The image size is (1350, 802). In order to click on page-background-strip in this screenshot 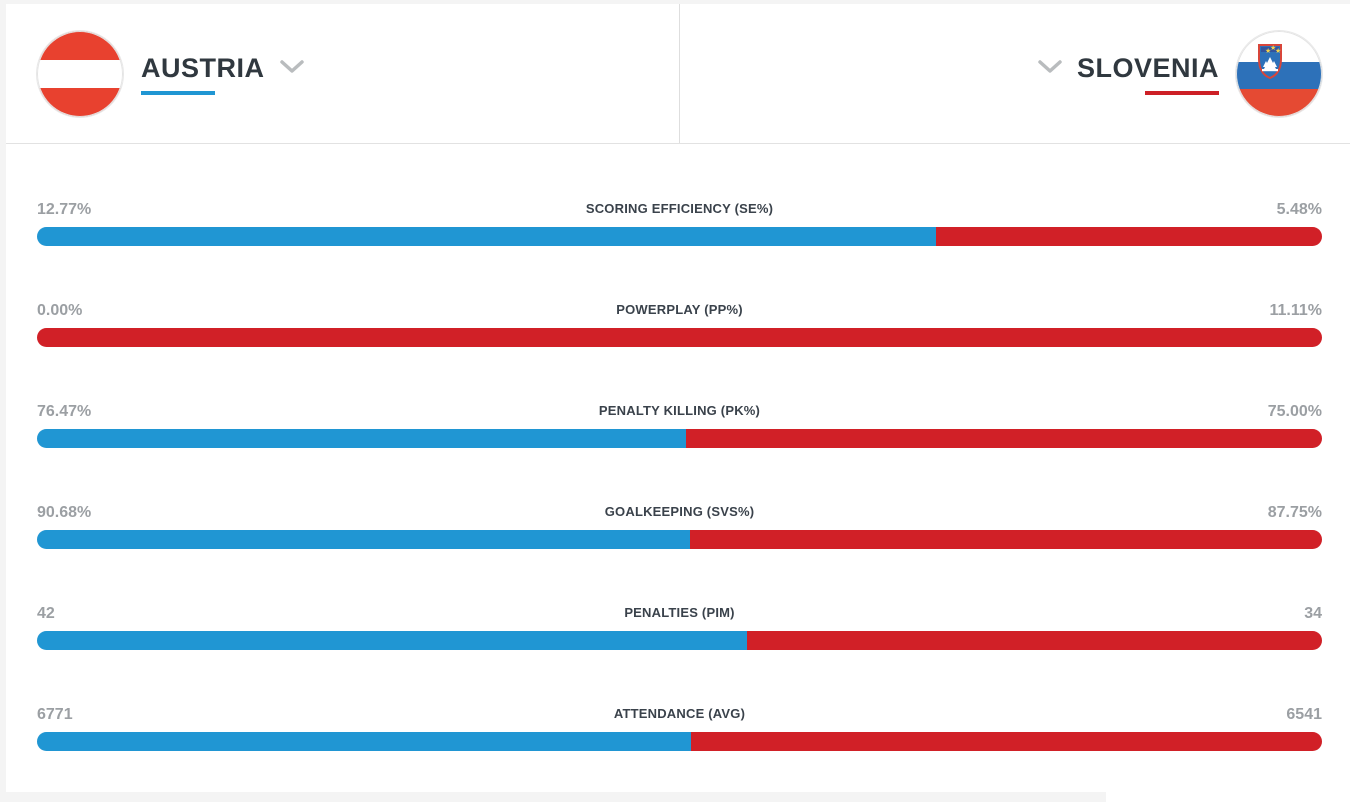, I will do `click(553, 797)`.